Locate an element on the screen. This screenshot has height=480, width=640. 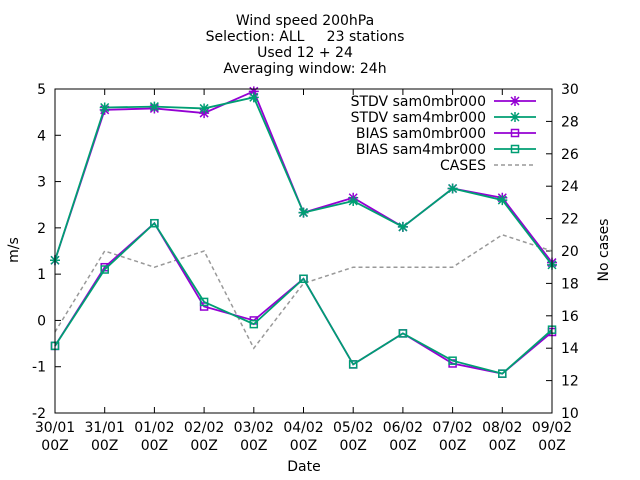
y2-tick-label: 22 is located at coordinates (570, 220).